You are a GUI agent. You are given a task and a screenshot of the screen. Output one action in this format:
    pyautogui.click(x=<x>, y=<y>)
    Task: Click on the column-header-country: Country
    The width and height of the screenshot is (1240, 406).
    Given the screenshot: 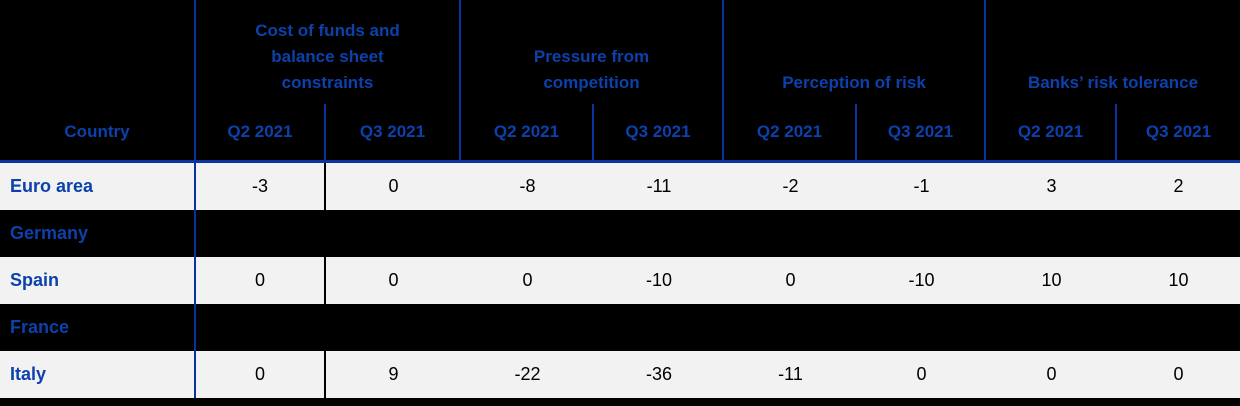 What is the action you would take?
    pyautogui.click(x=98, y=132)
    